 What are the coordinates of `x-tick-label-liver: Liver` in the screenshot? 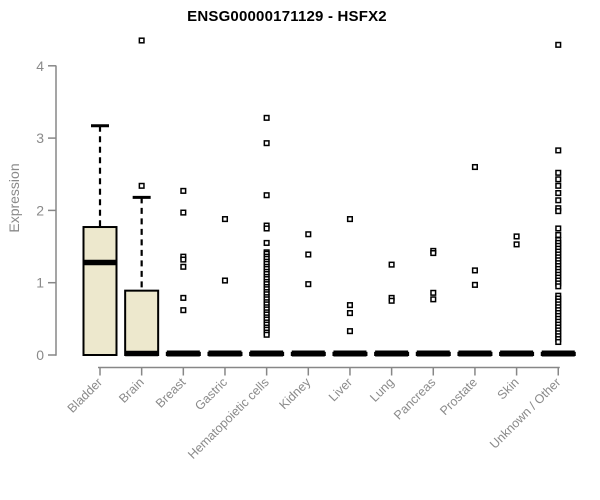 It's located at (340, 389).